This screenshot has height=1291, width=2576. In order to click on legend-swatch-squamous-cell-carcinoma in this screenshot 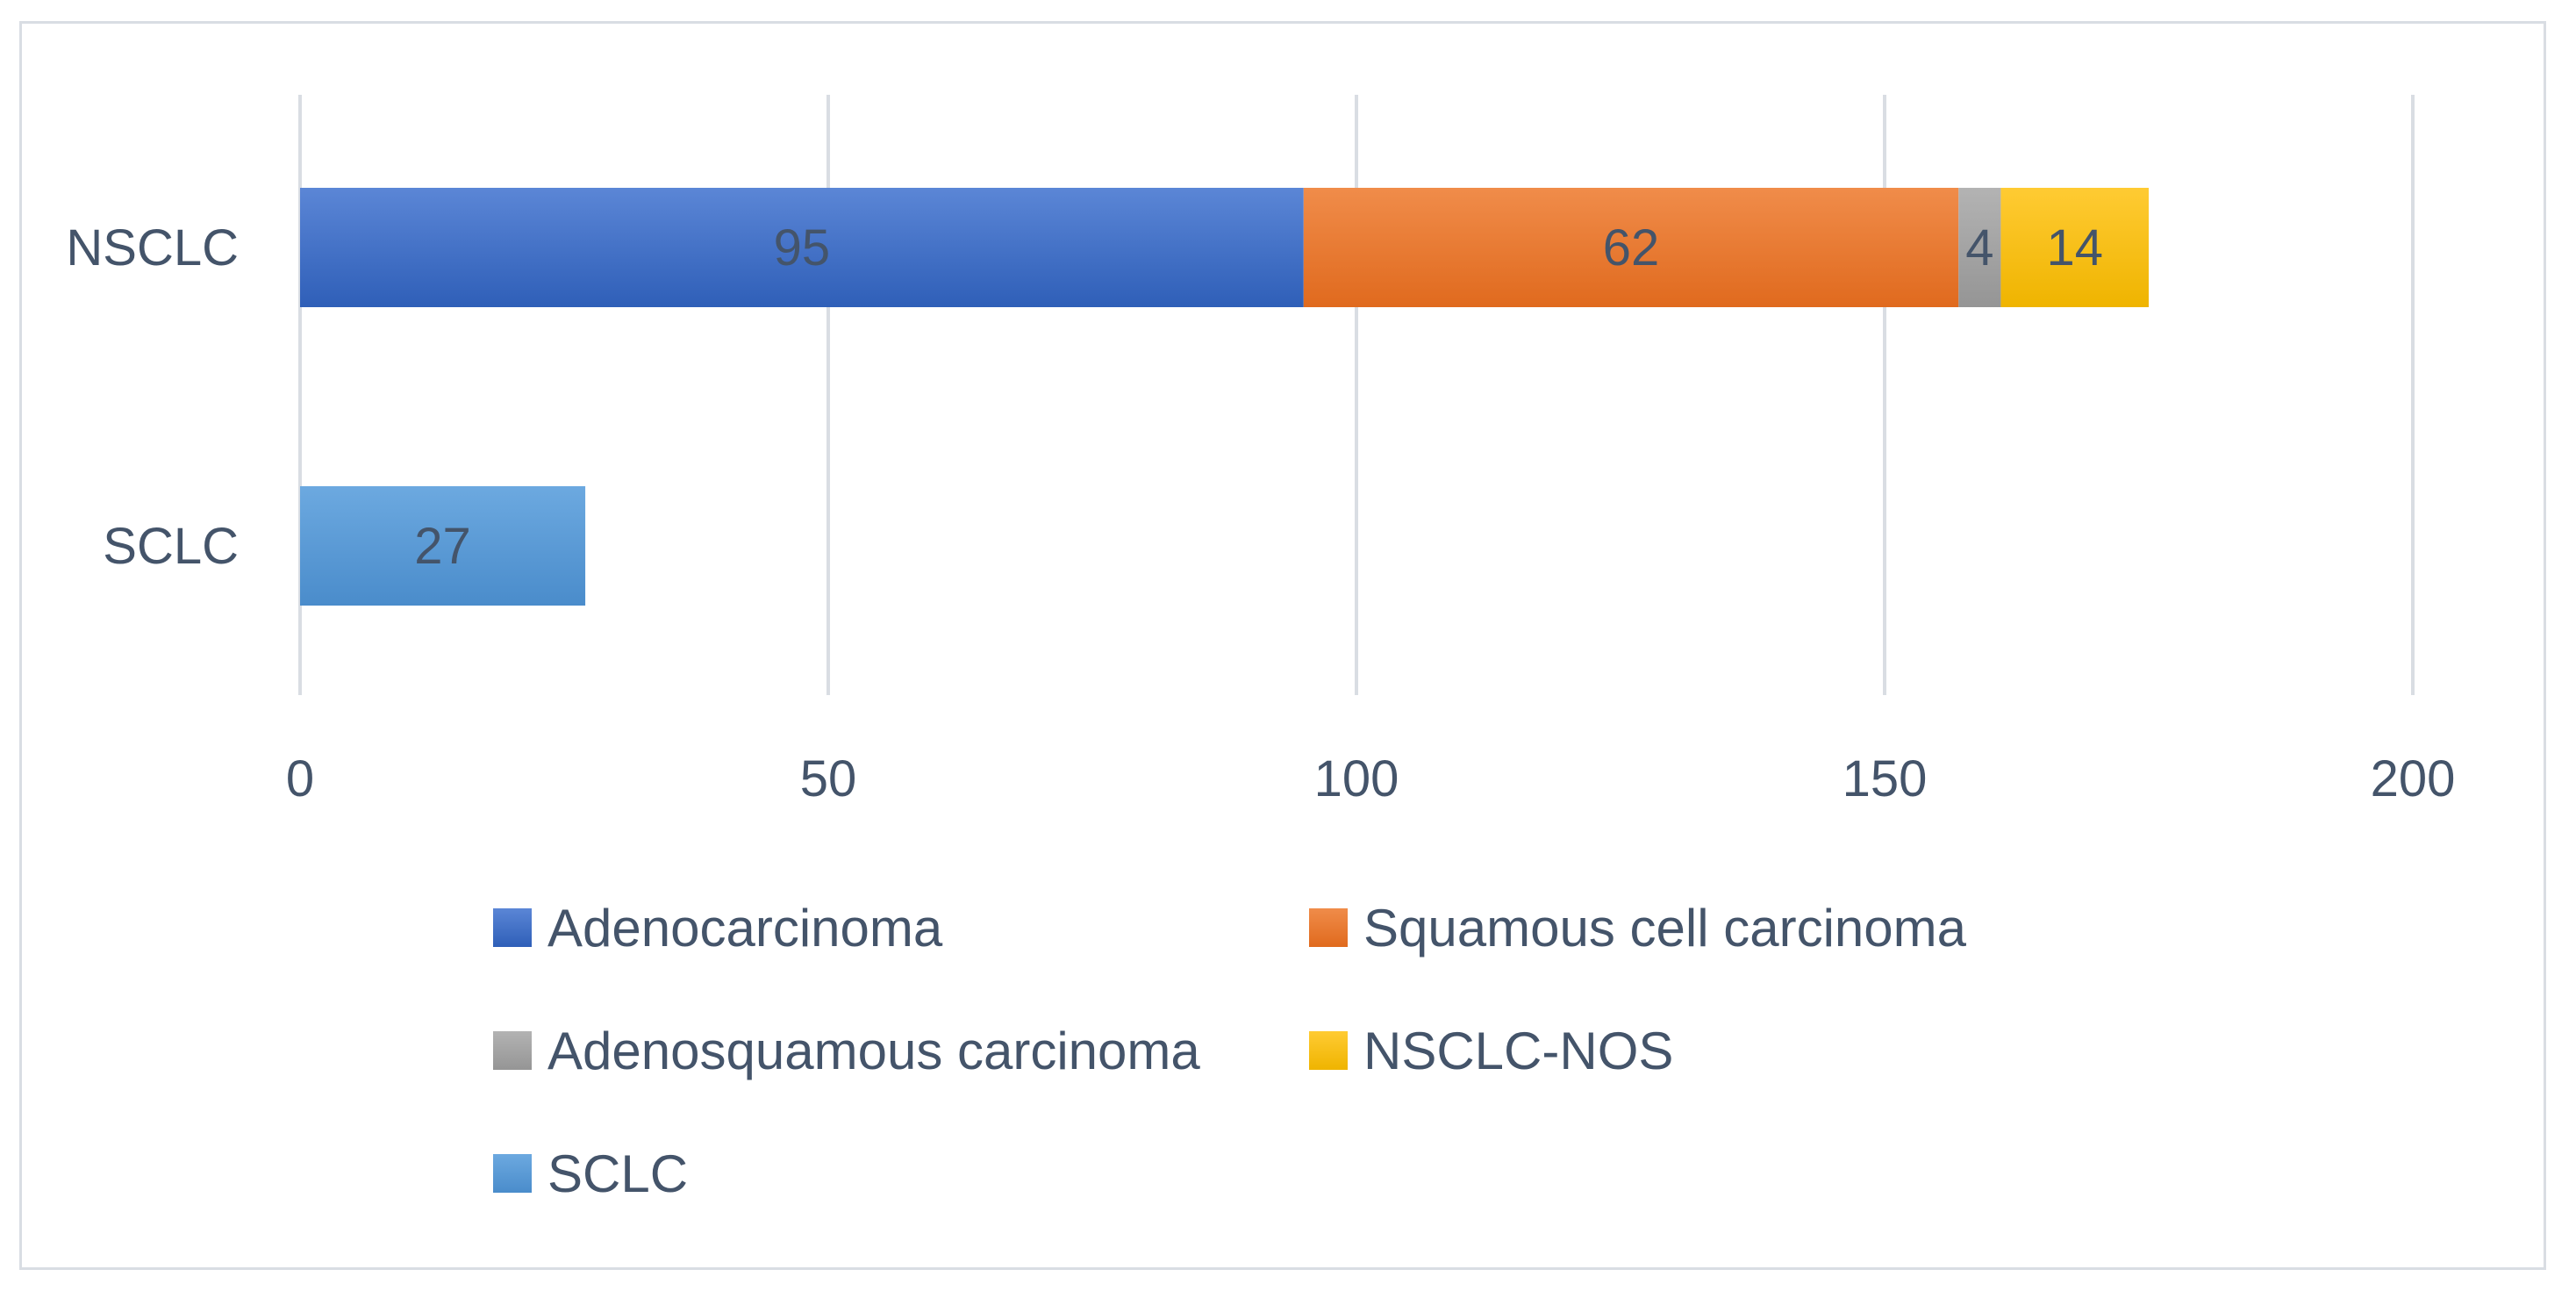, I will do `click(1328, 927)`.